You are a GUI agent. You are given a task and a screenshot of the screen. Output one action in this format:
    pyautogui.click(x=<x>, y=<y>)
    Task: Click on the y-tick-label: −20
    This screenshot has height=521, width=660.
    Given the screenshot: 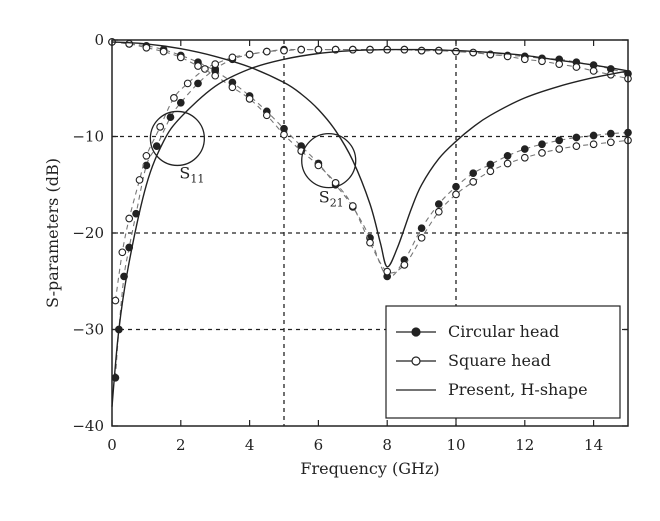 What is the action you would take?
    pyautogui.click(x=88, y=233)
    